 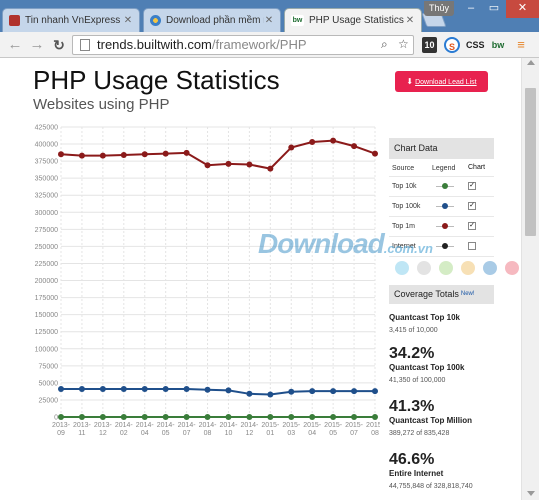 What do you see at coordinates (71, 20) in the screenshot?
I see `tab-vnexpress: Tin nhanh VnExpress - Đọ ✕` at bounding box center [71, 20].